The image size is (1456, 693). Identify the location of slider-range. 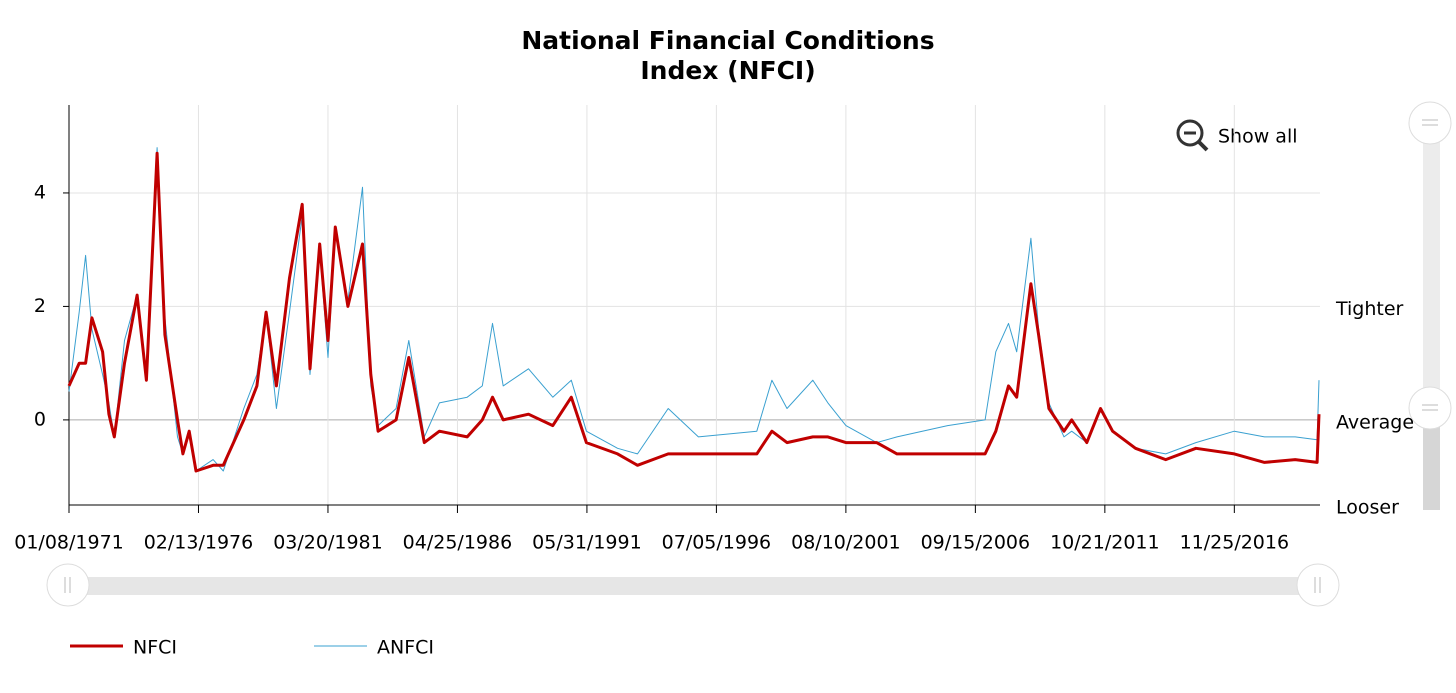
(1431, 459).